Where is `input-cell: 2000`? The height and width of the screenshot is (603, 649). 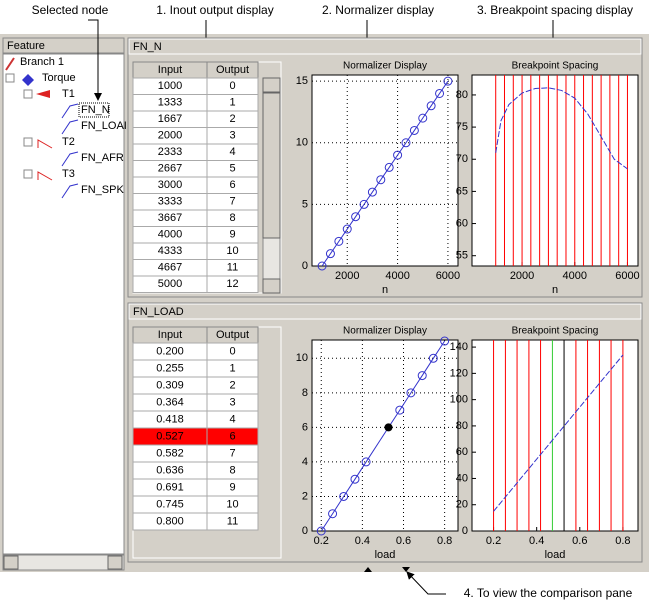 input-cell: 2000 is located at coordinates (170, 136).